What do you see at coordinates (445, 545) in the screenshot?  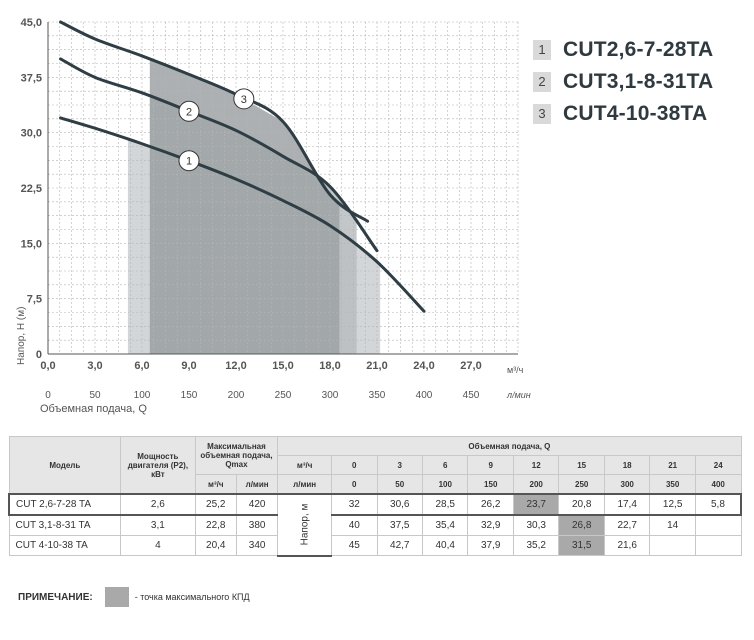 I see `head-value: 40,4` at bounding box center [445, 545].